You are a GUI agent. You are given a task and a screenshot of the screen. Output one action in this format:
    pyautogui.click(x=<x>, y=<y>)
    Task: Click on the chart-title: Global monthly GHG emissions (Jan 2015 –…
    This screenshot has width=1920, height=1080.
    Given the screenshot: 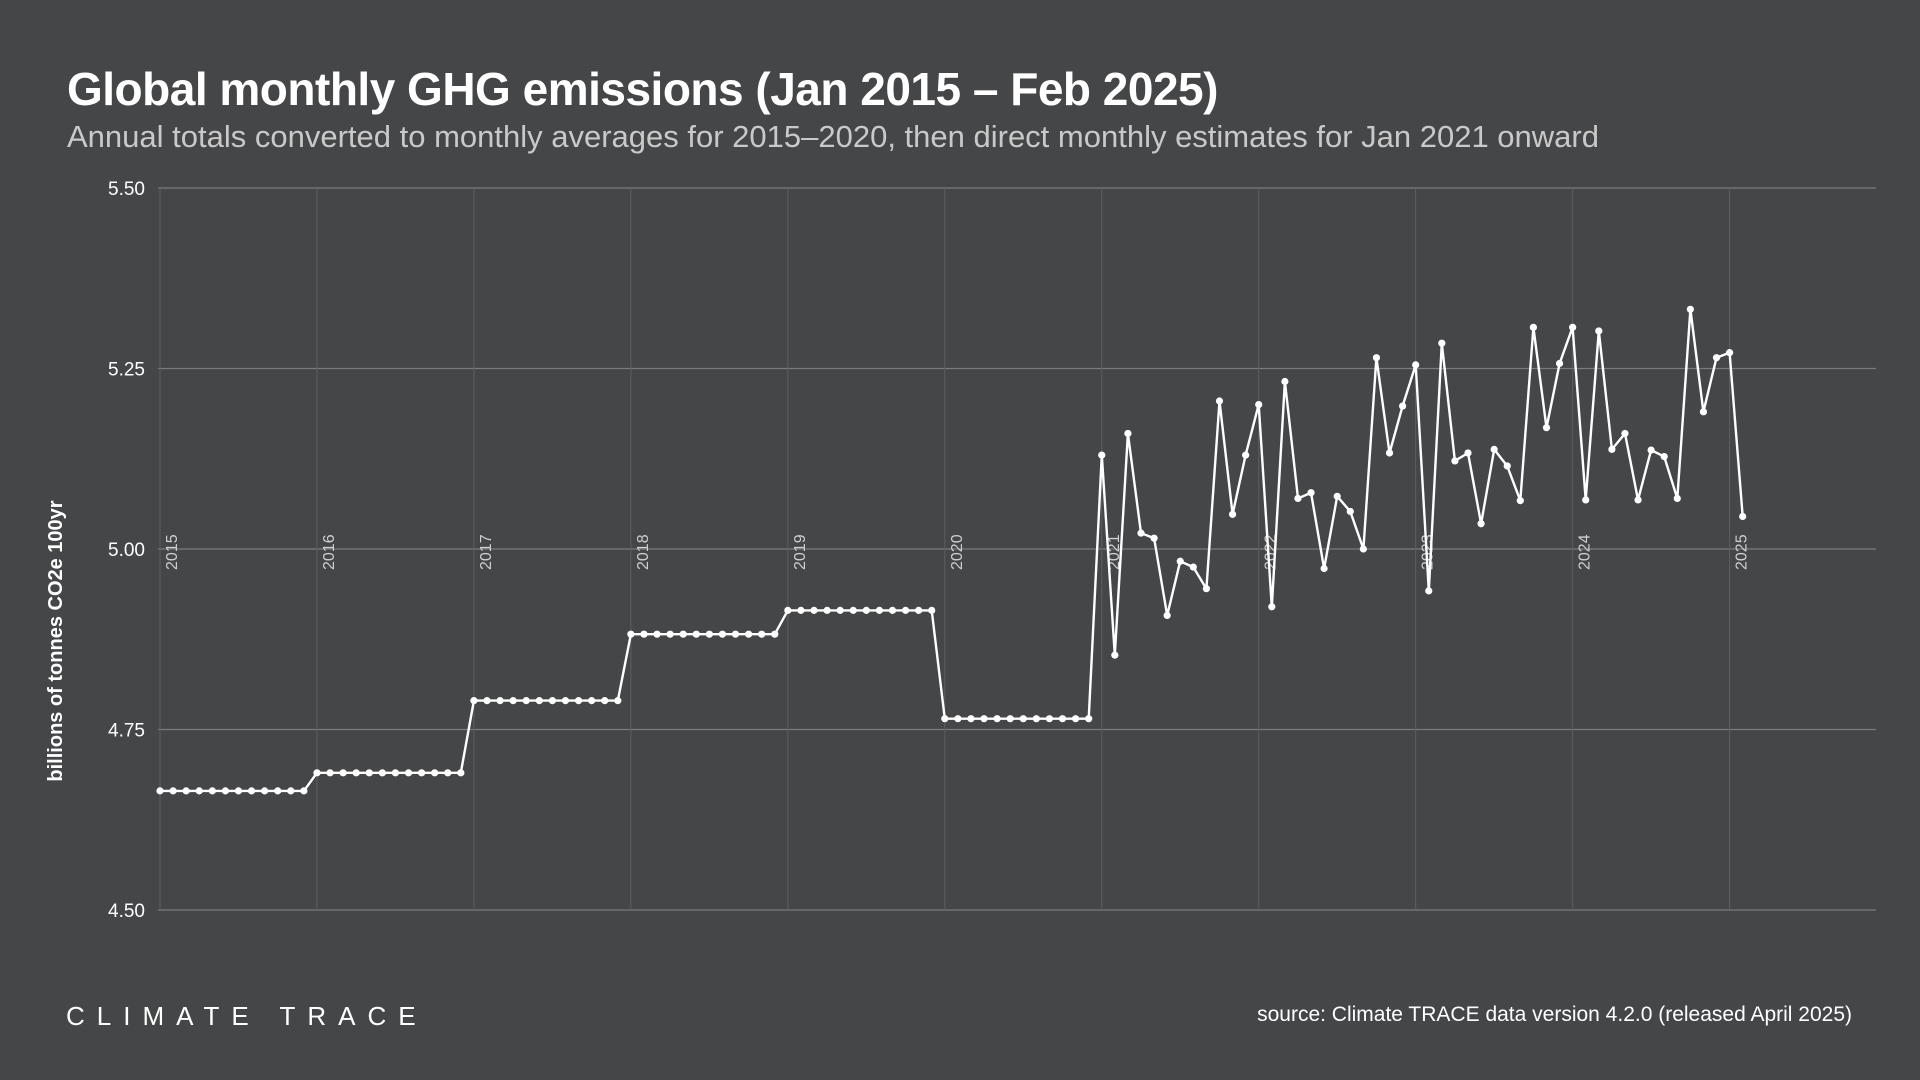 What is the action you would take?
    pyautogui.click(x=642, y=89)
    